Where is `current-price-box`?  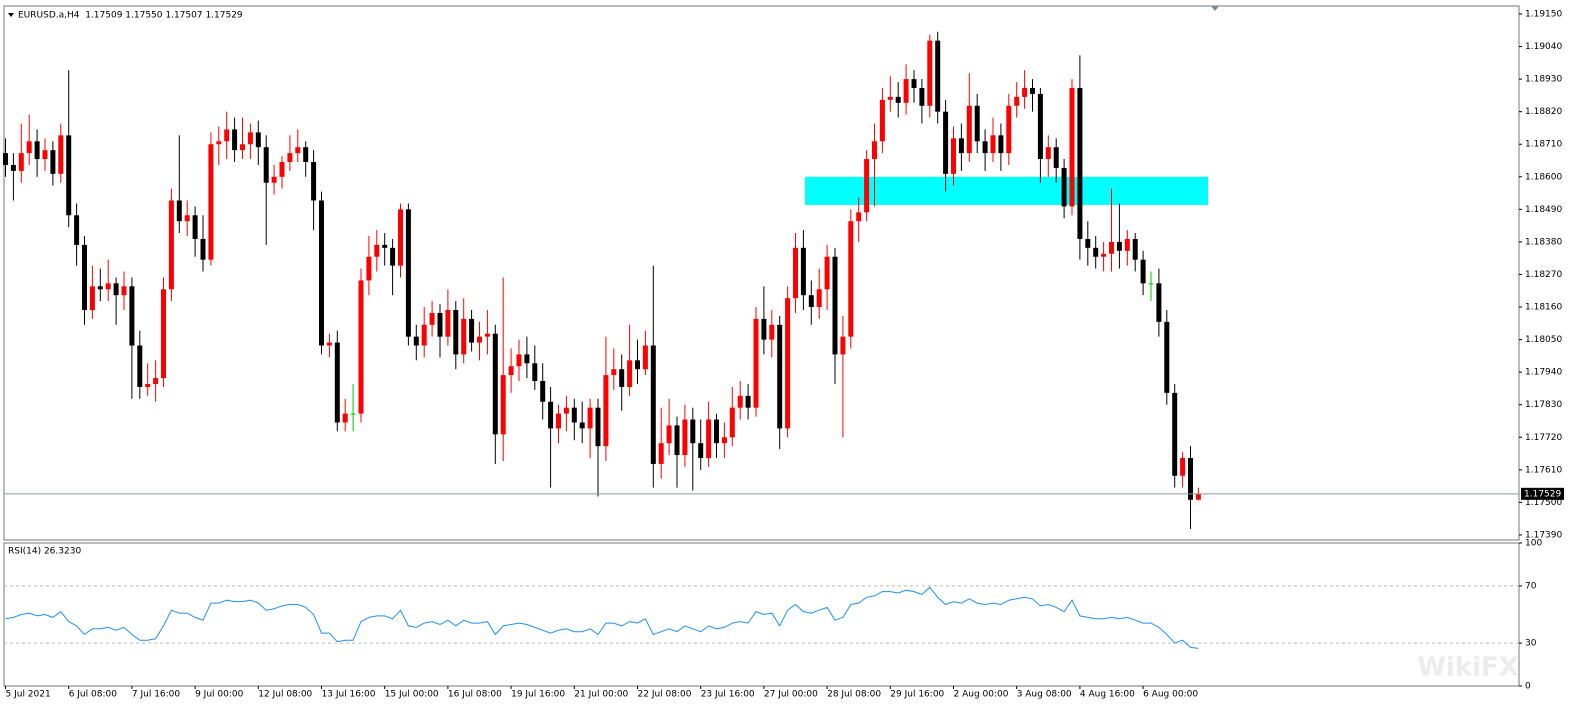
current-price-box is located at coordinates (1542, 493).